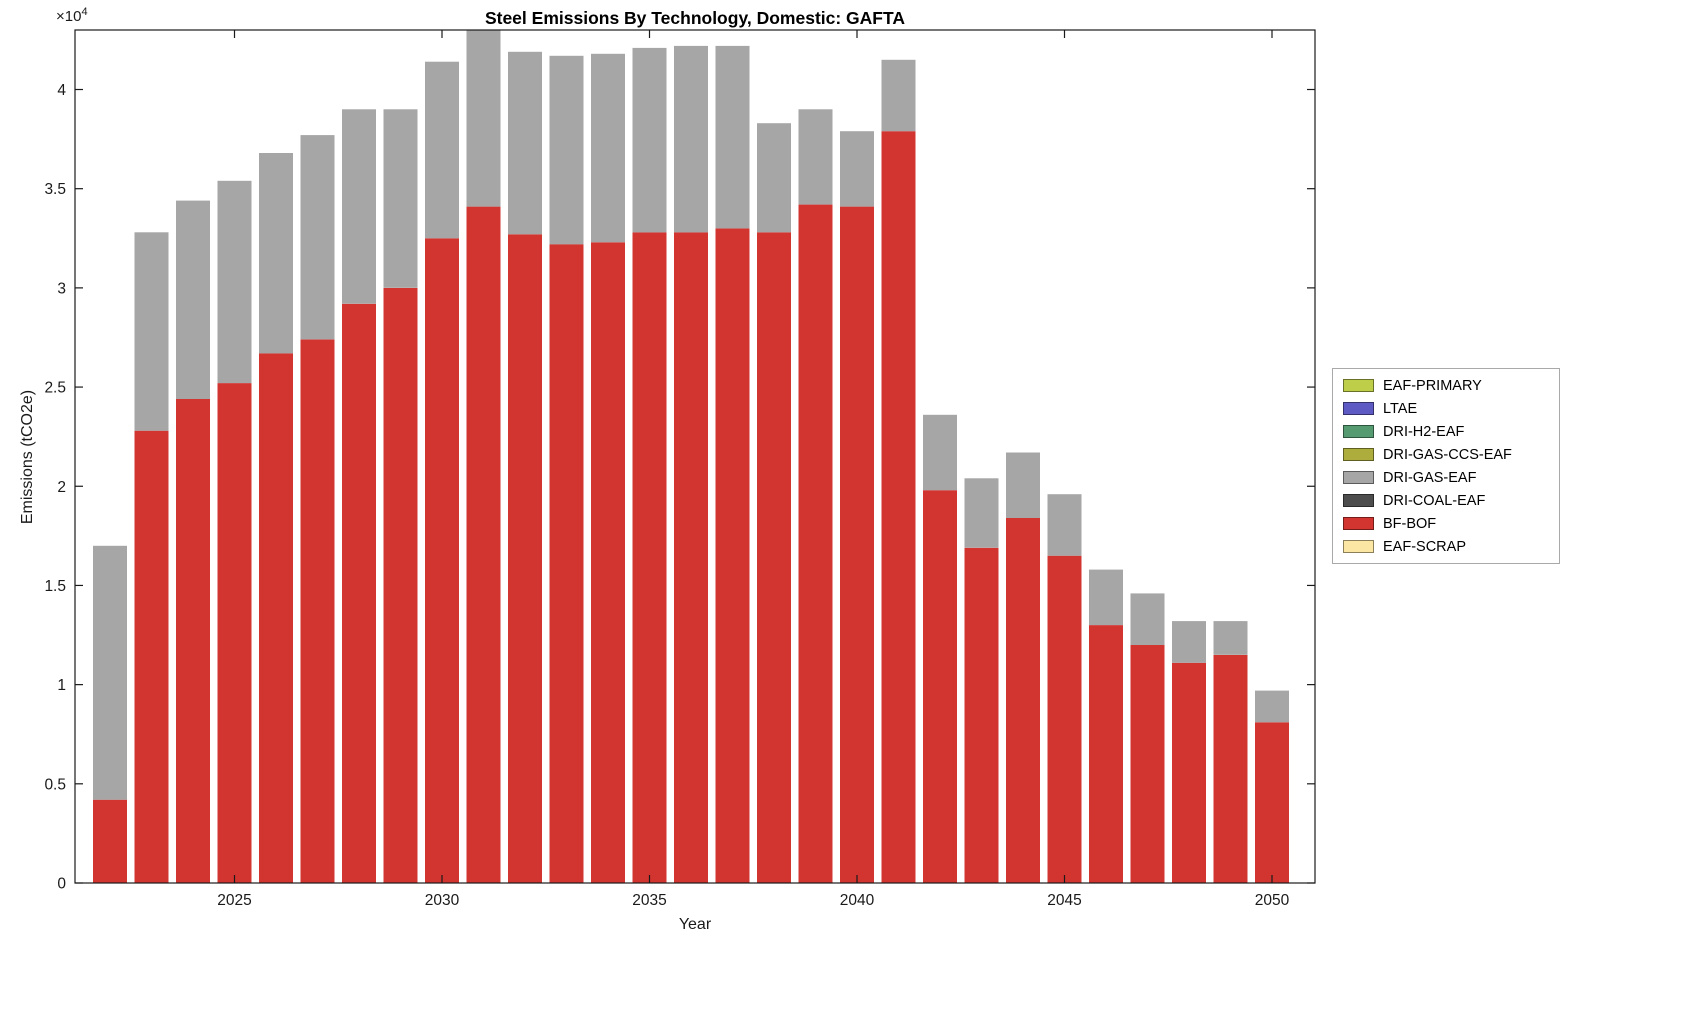 Image resolution: width=1696 pixels, height=1023 pixels. Describe the element at coordinates (61, 487) in the screenshot. I see `y-tick-label: 2` at that location.